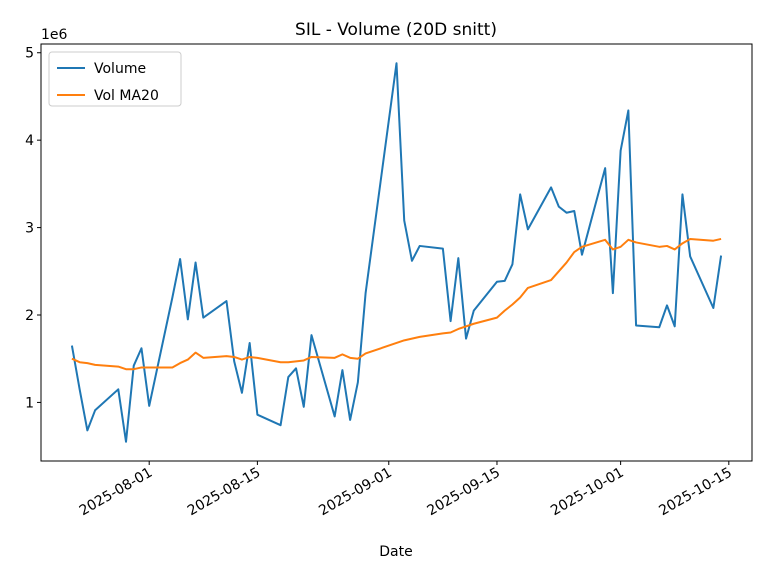 This screenshot has width=768, height=576. Describe the element at coordinates (463, 492) in the screenshot. I see `x-tick-label: 2025-09-15` at that location.